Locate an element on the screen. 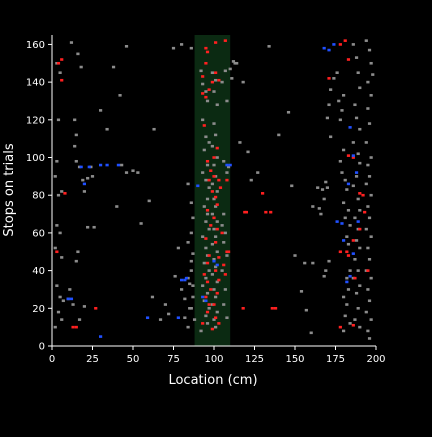  y-tick-label: 140 is located at coordinates (35, 83).